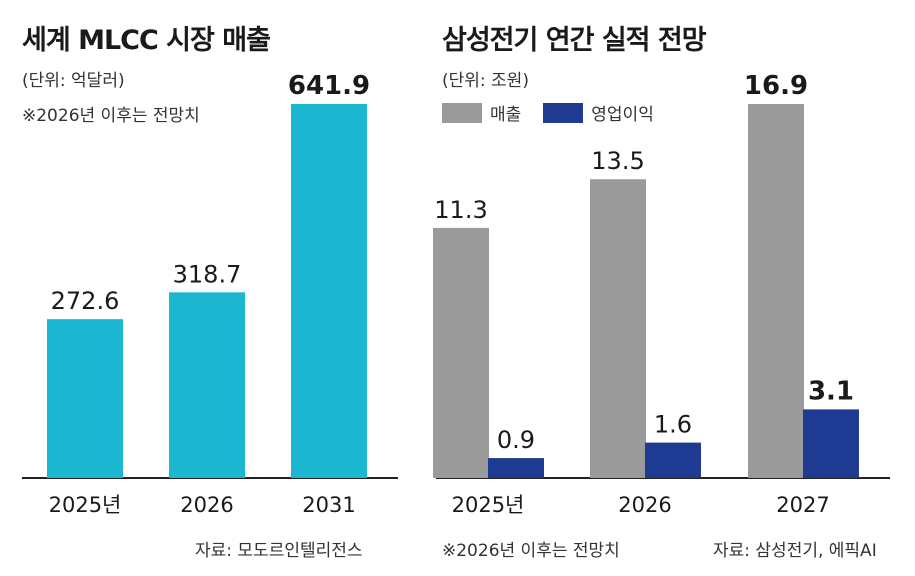 This screenshot has height=576, width=915. Describe the element at coordinates (73, 81) in the screenshot. I see `market-chart-unit: (단위: 억달러)` at that location.